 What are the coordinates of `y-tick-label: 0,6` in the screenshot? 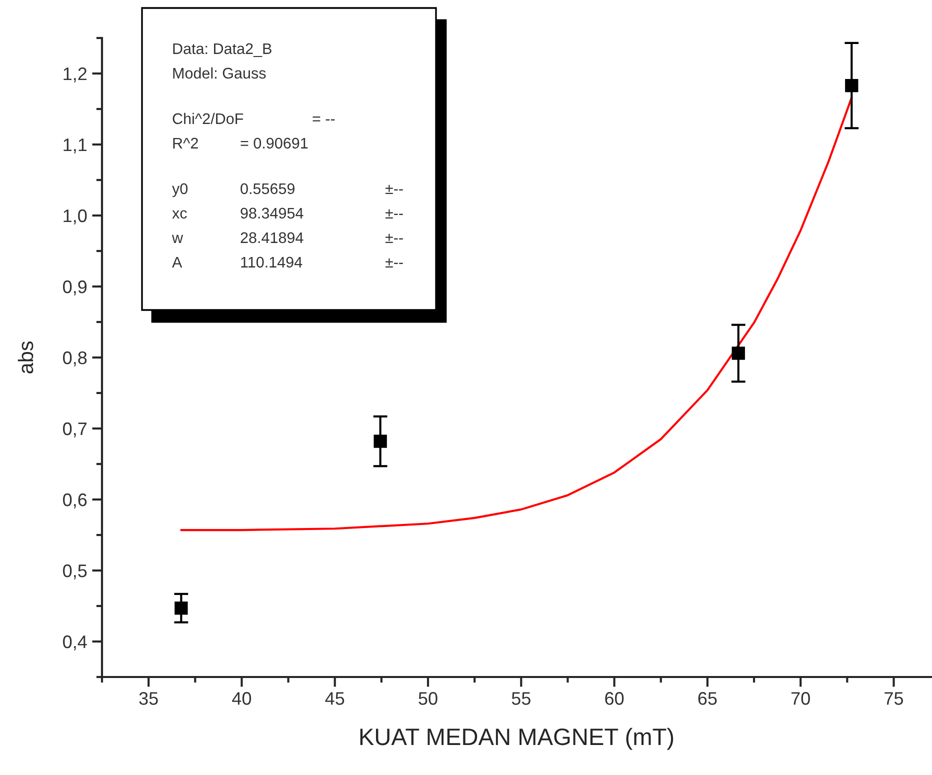 It's located at (75, 500).